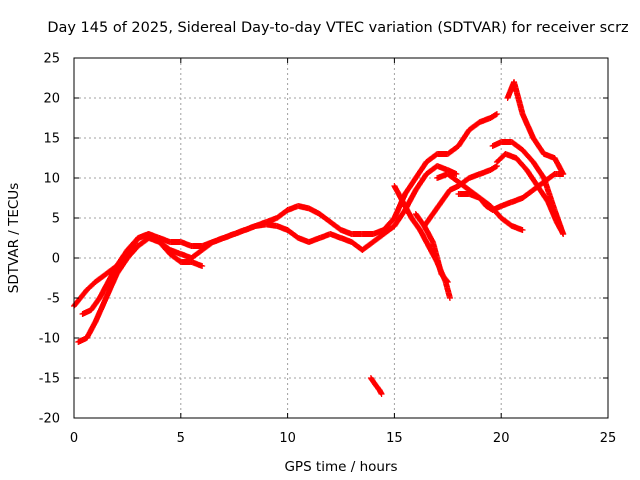  Describe the element at coordinates (608, 438) in the screenshot. I see `x-tick-label: 25` at that location.